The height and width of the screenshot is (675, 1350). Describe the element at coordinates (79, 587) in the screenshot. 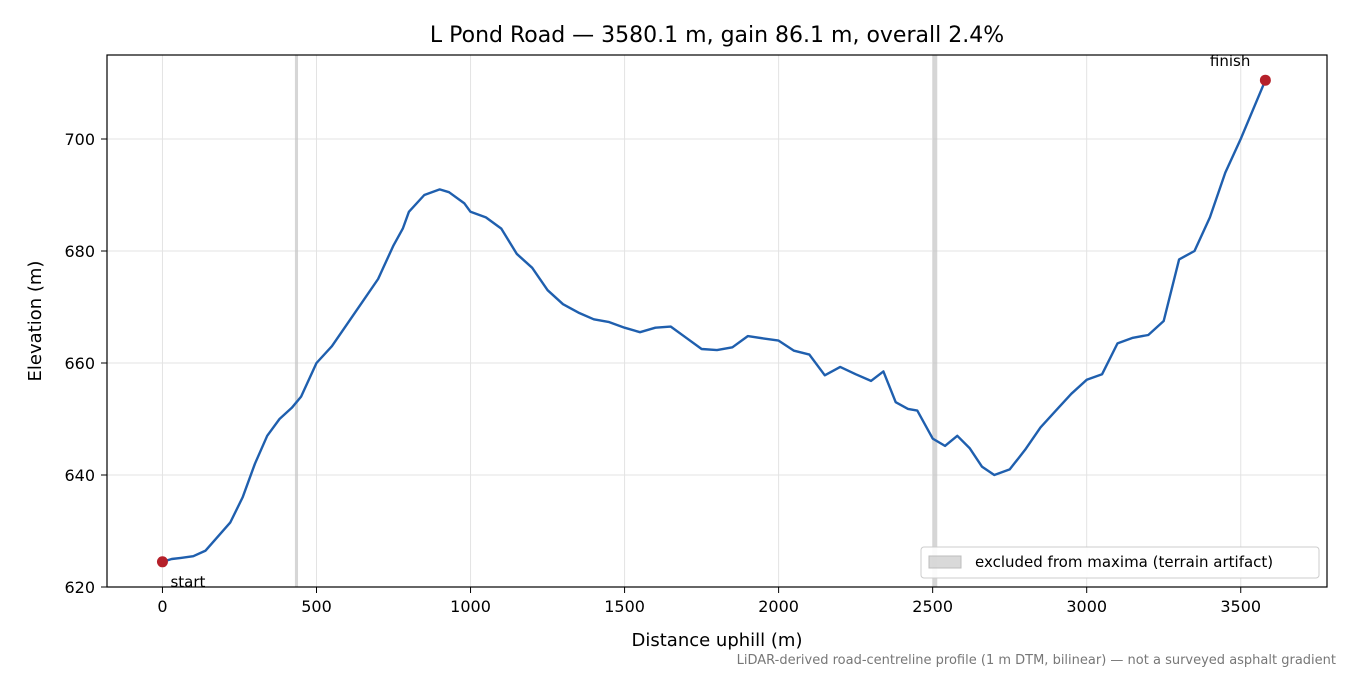

I see `y-tick-label: 620` at that location.